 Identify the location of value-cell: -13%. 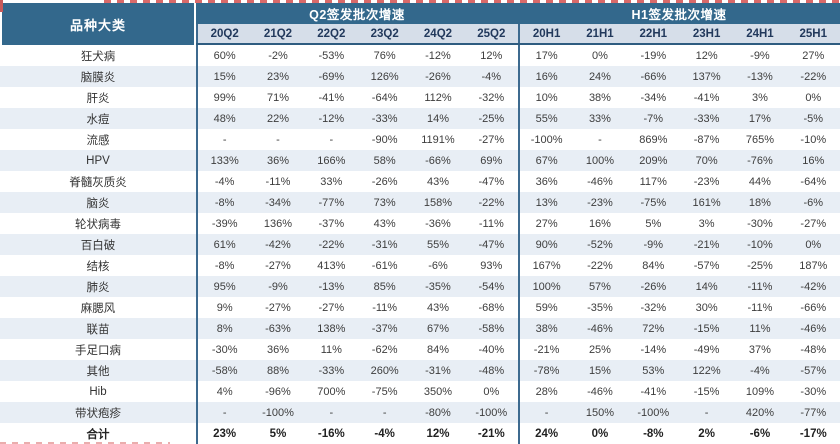
(331, 286).